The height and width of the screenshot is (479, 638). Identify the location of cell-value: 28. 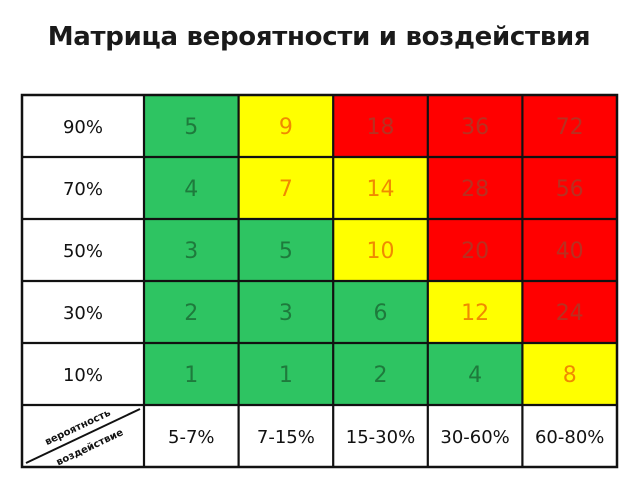
(475, 189).